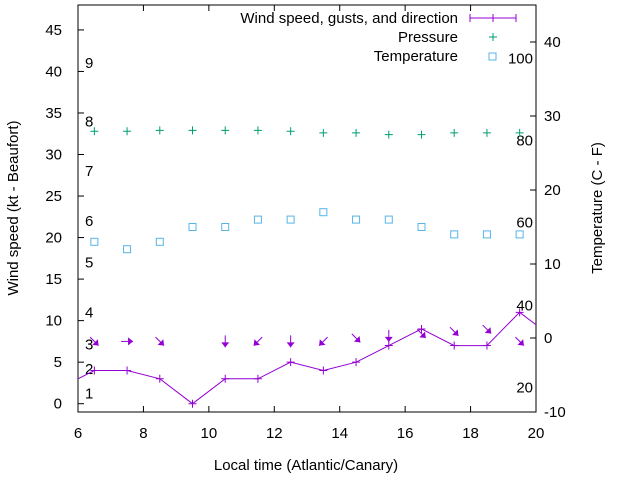  Describe the element at coordinates (53, 196) in the screenshot. I see `y-tick-label: 25` at that location.